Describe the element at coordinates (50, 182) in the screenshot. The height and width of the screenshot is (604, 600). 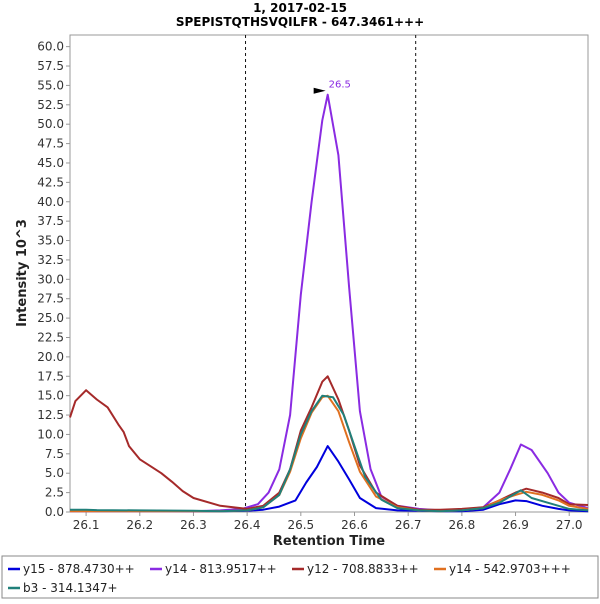
I see `y-tick-label: 42.5` at that location.